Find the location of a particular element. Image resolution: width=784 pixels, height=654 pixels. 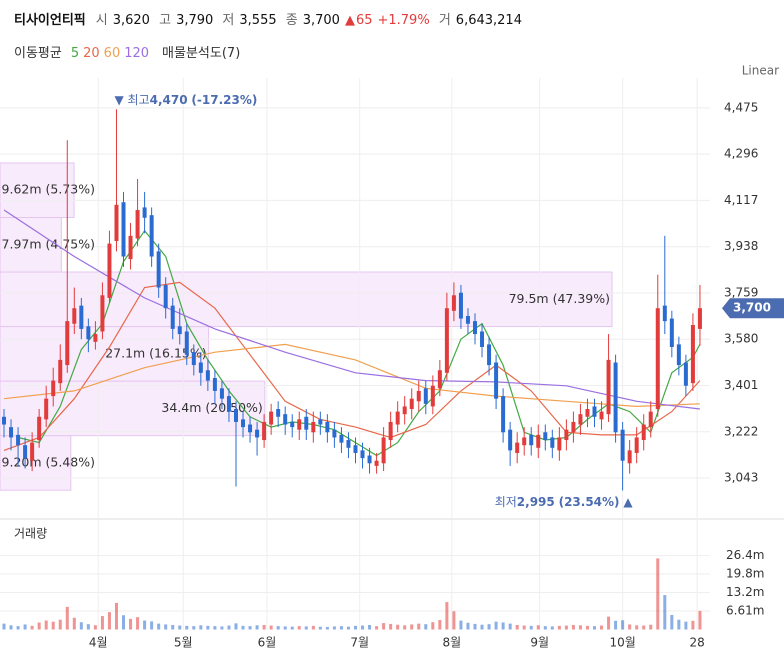

profile-label: 27.1m (16.15%) is located at coordinates (155, 352).